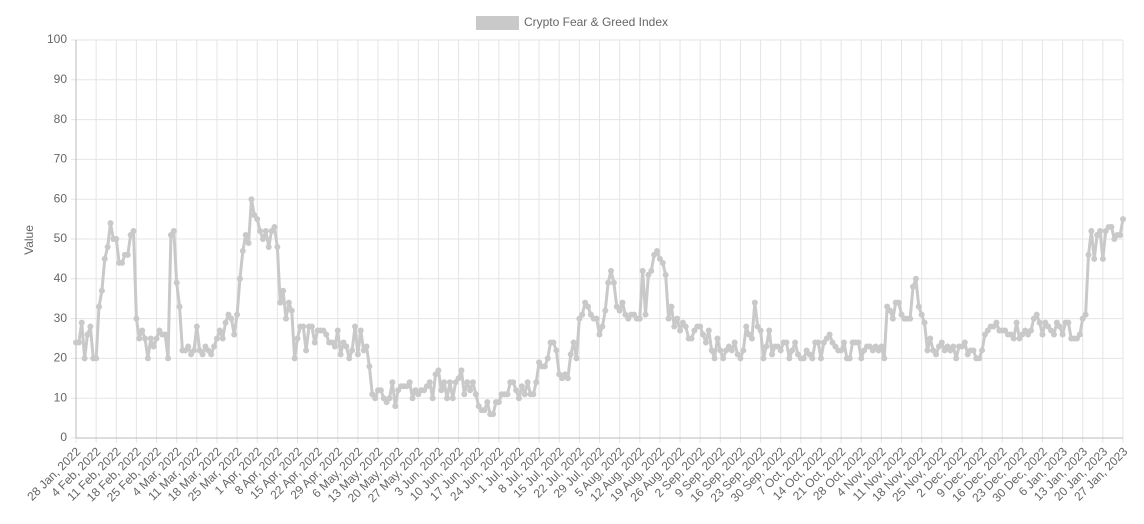  I want to click on y-tick-label: 100, so click(57, 39).